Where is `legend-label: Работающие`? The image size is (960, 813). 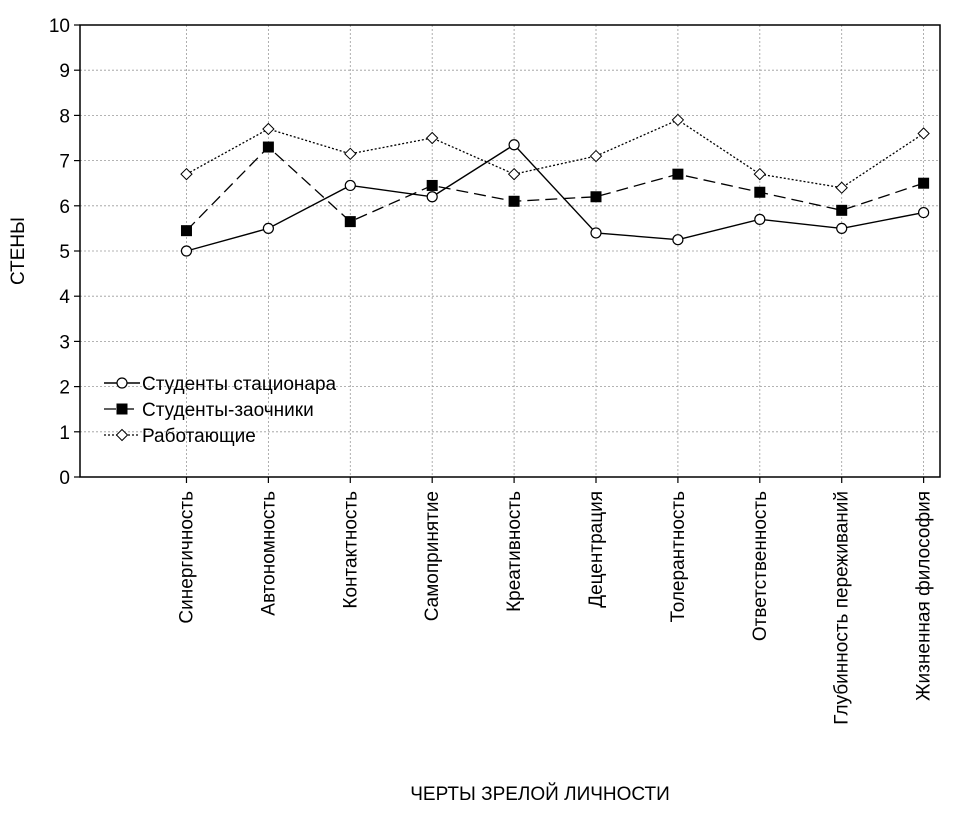 legend-label: Работающие is located at coordinates (199, 436).